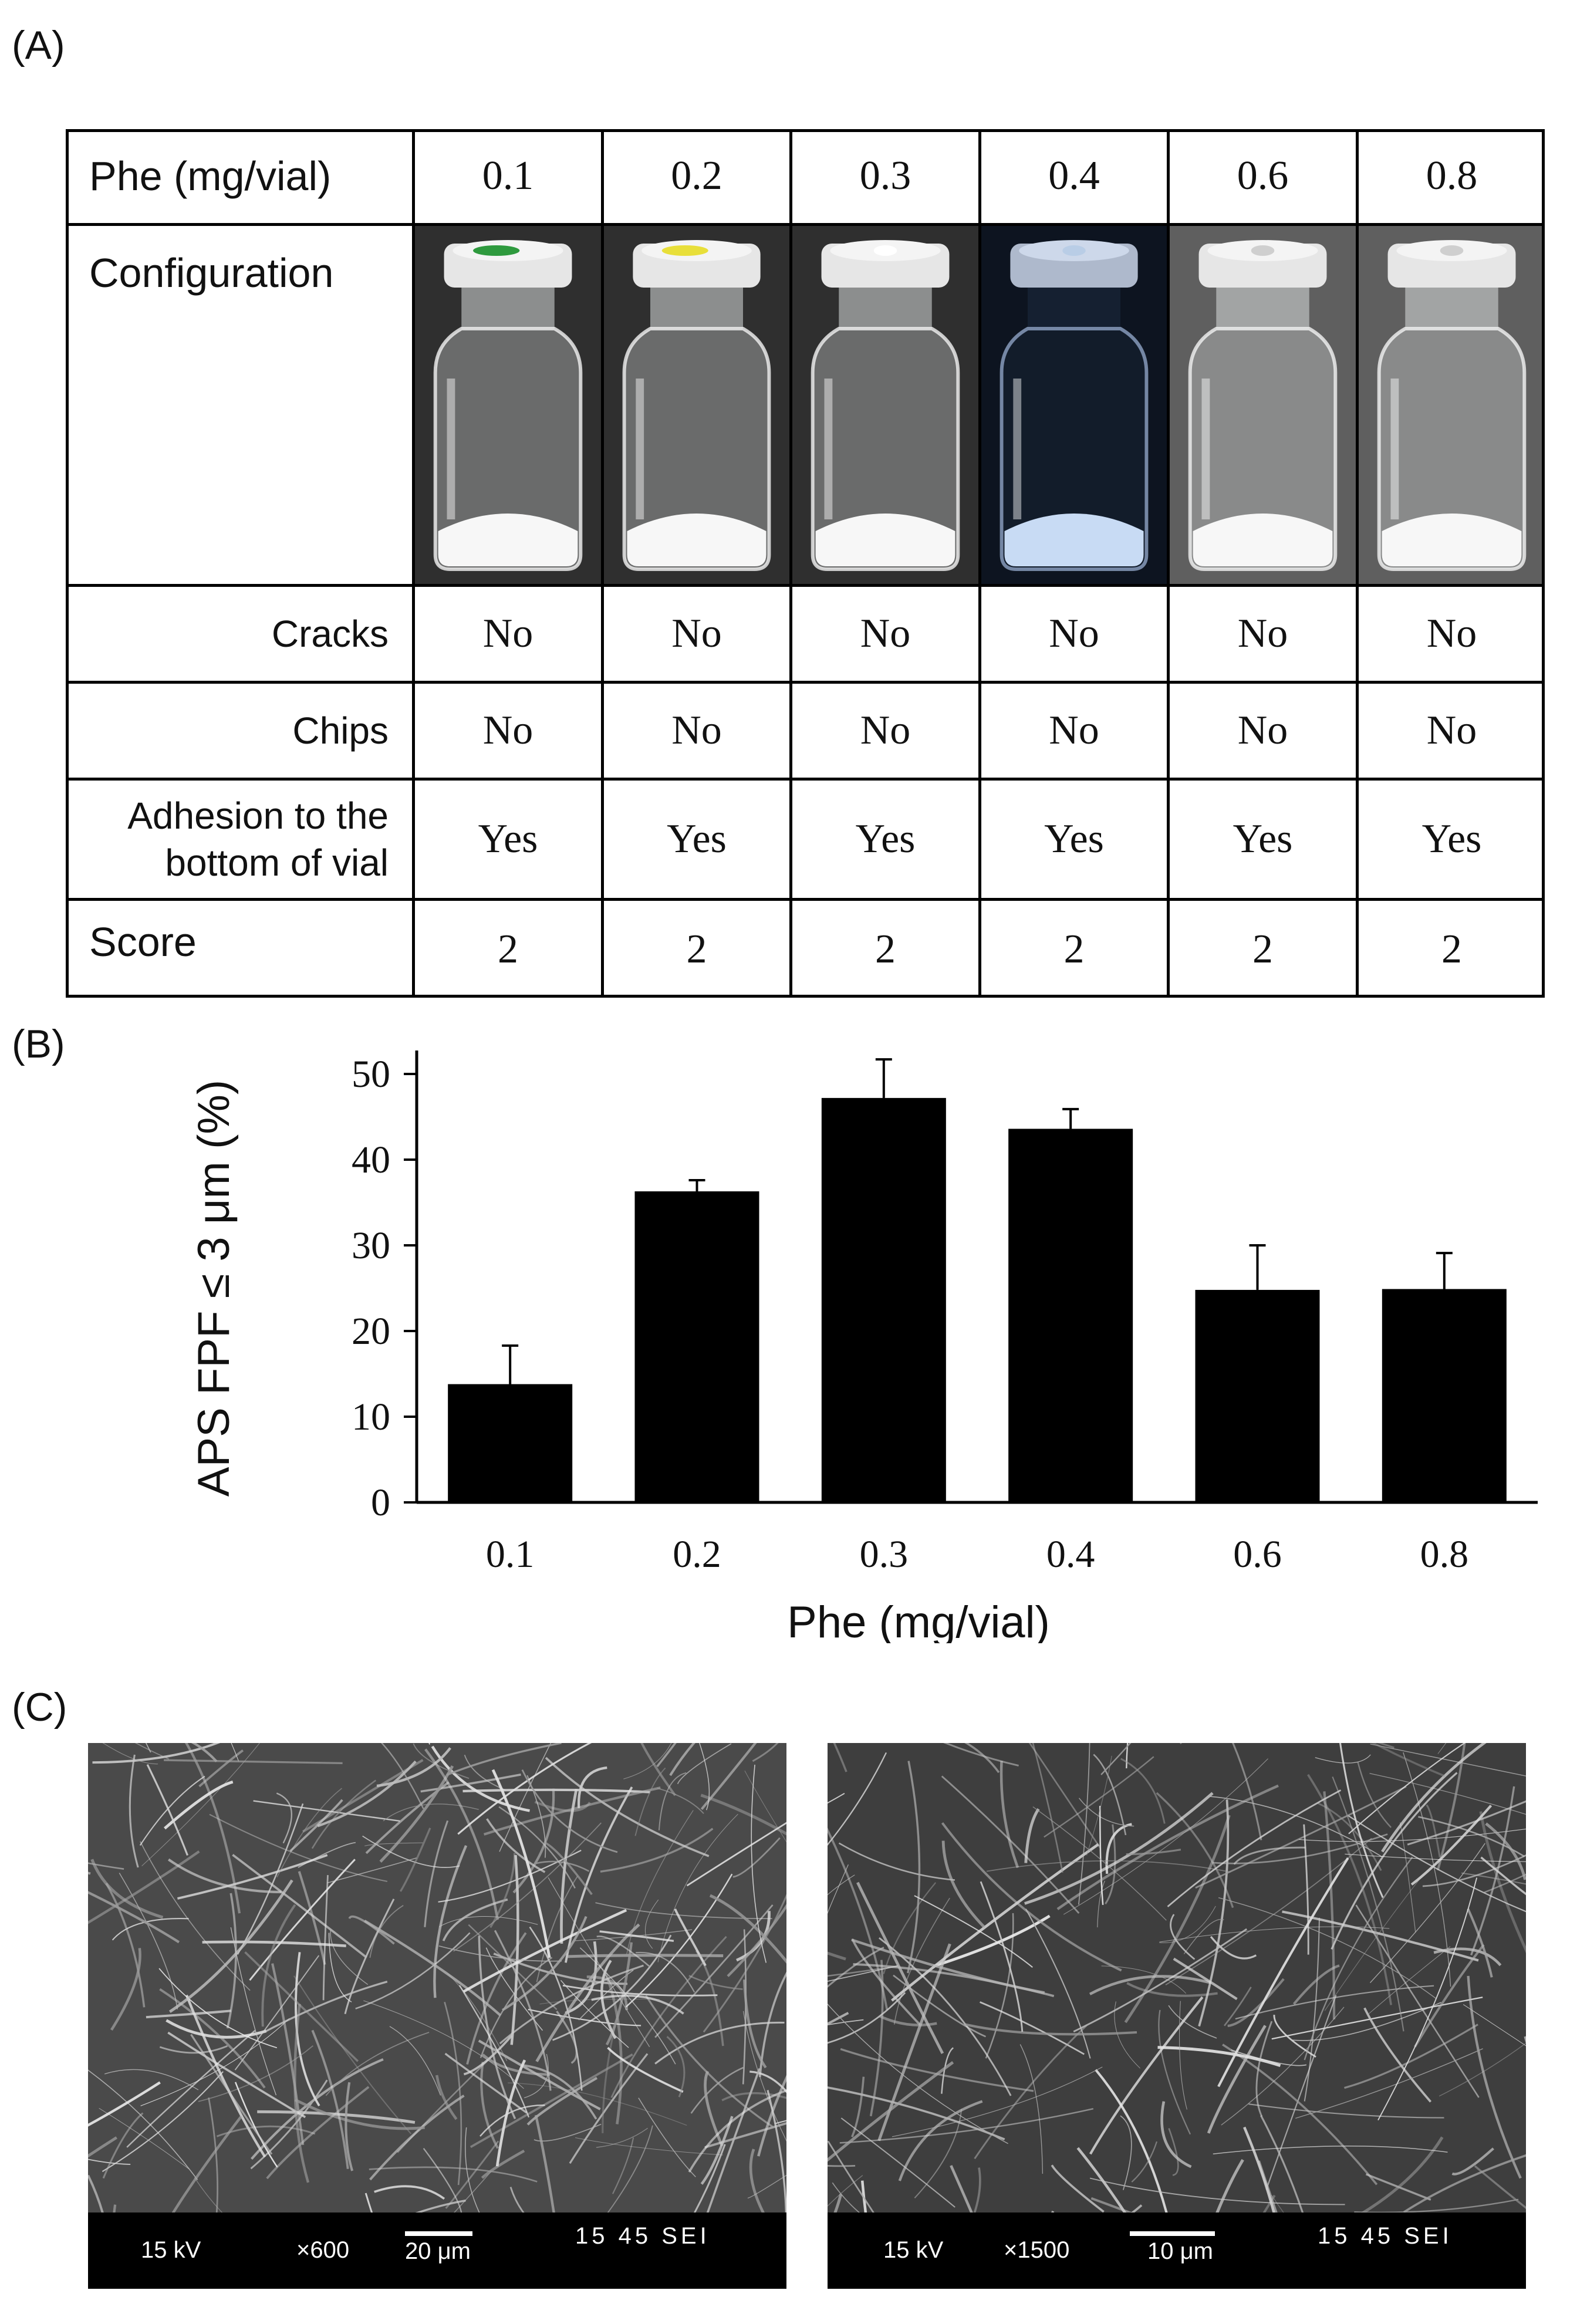 This screenshot has height=2324, width=1587. What do you see at coordinates (171, 2250) in the screenshot?
I see `sem-voltage: 15 kV` at bounding box center [171, 2250].